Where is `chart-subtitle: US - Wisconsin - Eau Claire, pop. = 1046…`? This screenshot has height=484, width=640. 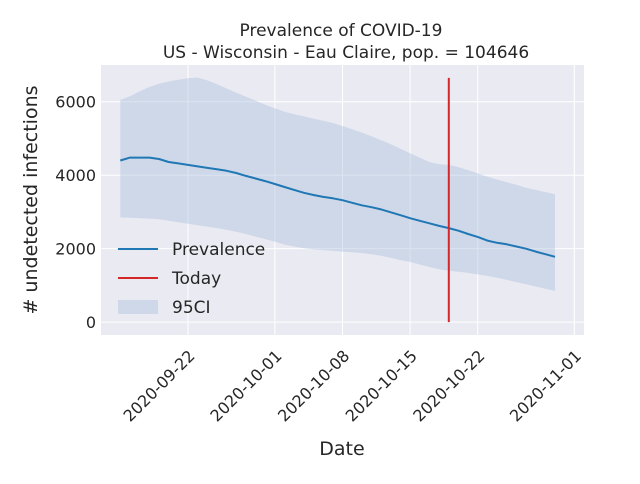 chart-subtitle: US - Wisconsin - Eau Claire, pop. = 1046… is located at coordinates (346, 53).